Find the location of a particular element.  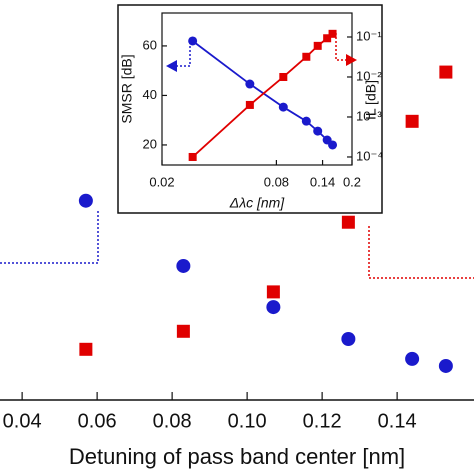

y2-tick-label: 10⁻³ is located at coordinates (369, 115).